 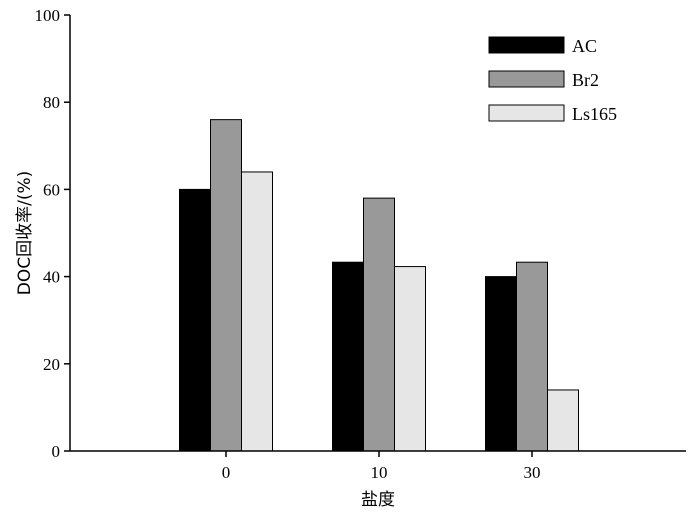 What do you see at coordinates (532, 472) in the screenshot?
I see `x-tick-label: 30` at bounding box center [532, 472].